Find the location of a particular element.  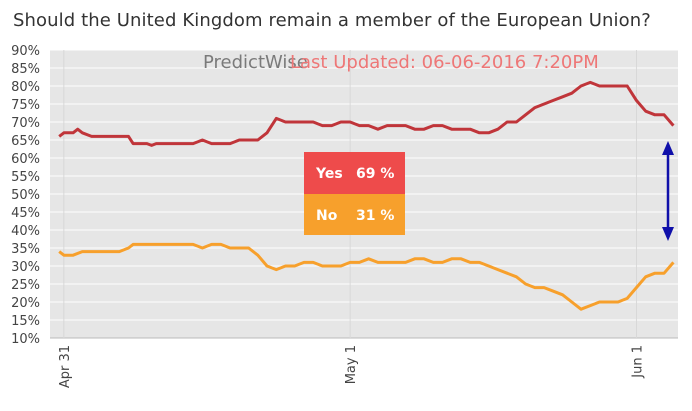

yes-label: Yes is located at coordinates (329, 174).